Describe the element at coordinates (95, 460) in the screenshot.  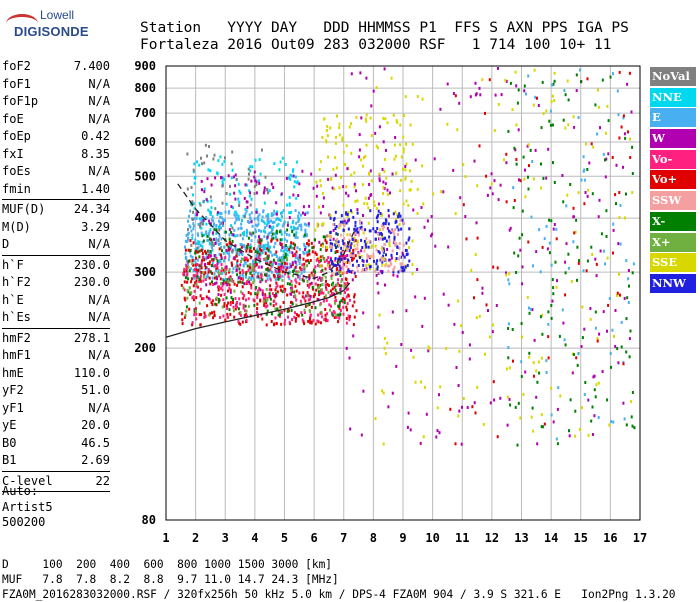
I see `parameter-value: 2.69` at that location.